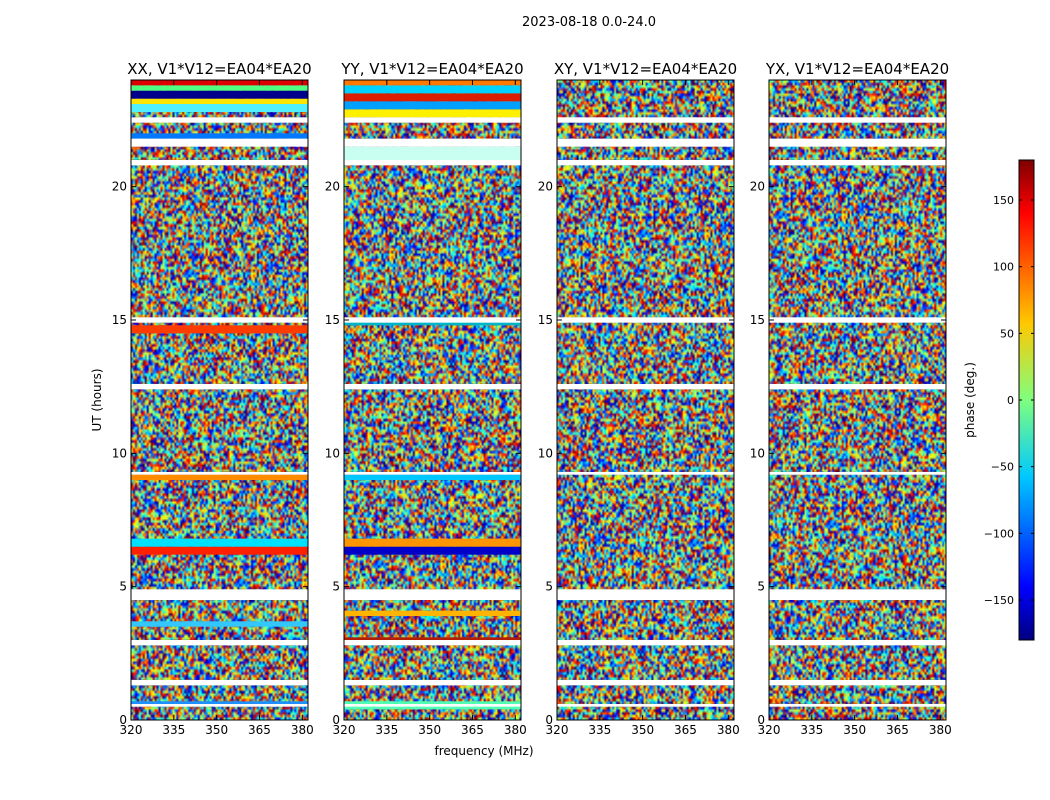 The width and height of the screenshot is (1050, 800). Describe the element at coordinates (589, 22) in the screenshot. I see `figure-suptitle: 2023-08-18 0.0-24.0` at that location.